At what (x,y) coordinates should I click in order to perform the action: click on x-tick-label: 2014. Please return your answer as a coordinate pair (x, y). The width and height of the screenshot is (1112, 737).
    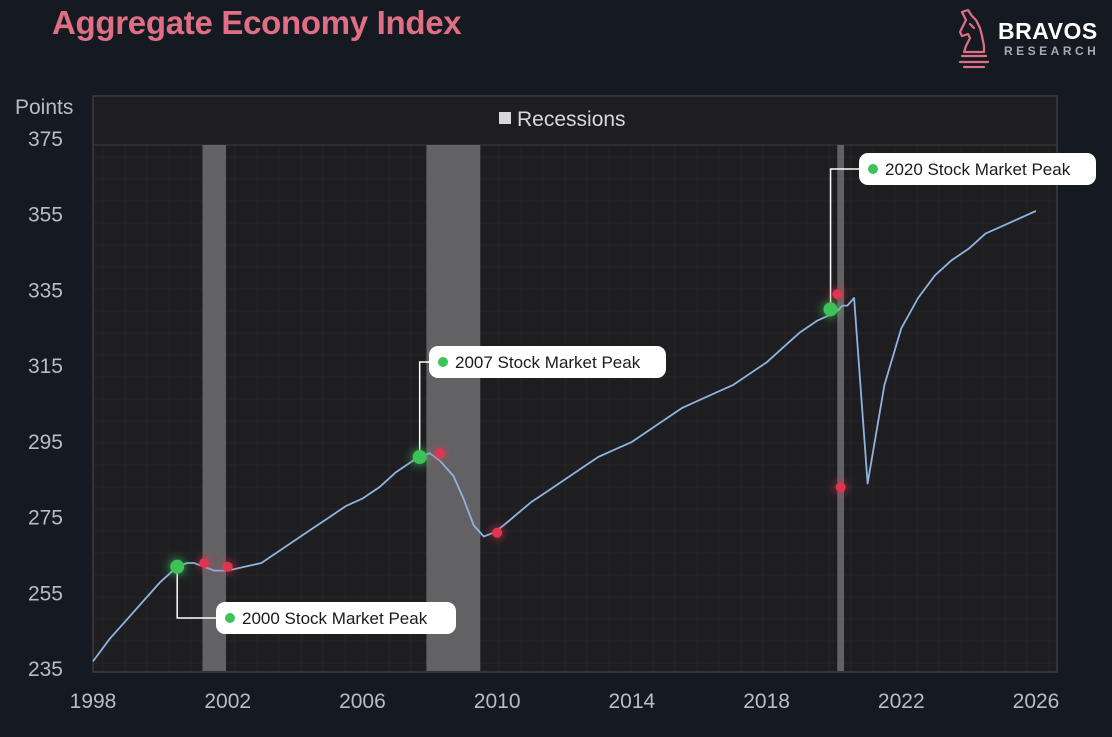
    Looking at the image, I should click on (631, 701).